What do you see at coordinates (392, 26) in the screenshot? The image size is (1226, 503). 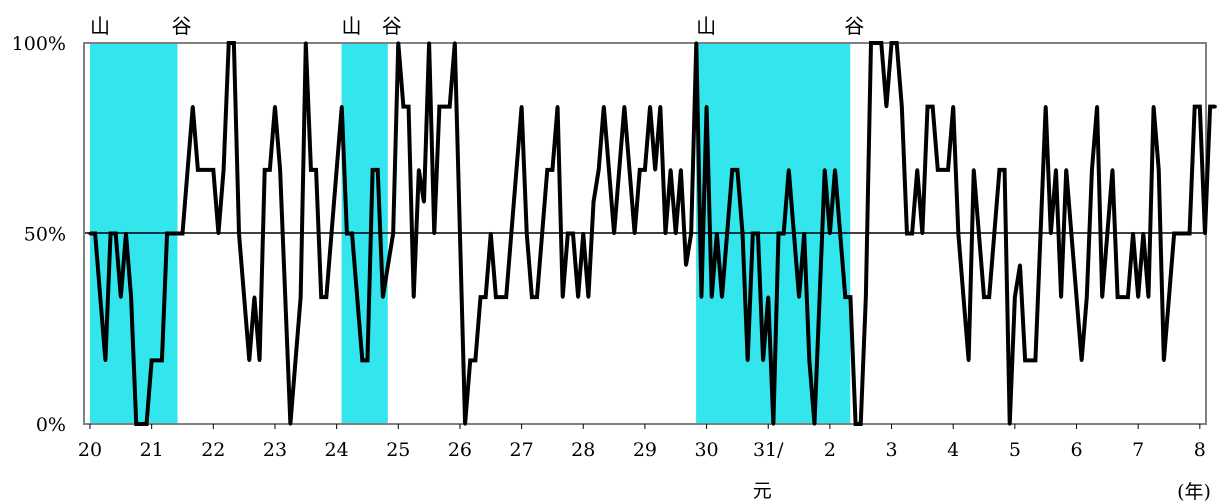 I see `trough-label-2: 谷` at bounding box center [392, 26].